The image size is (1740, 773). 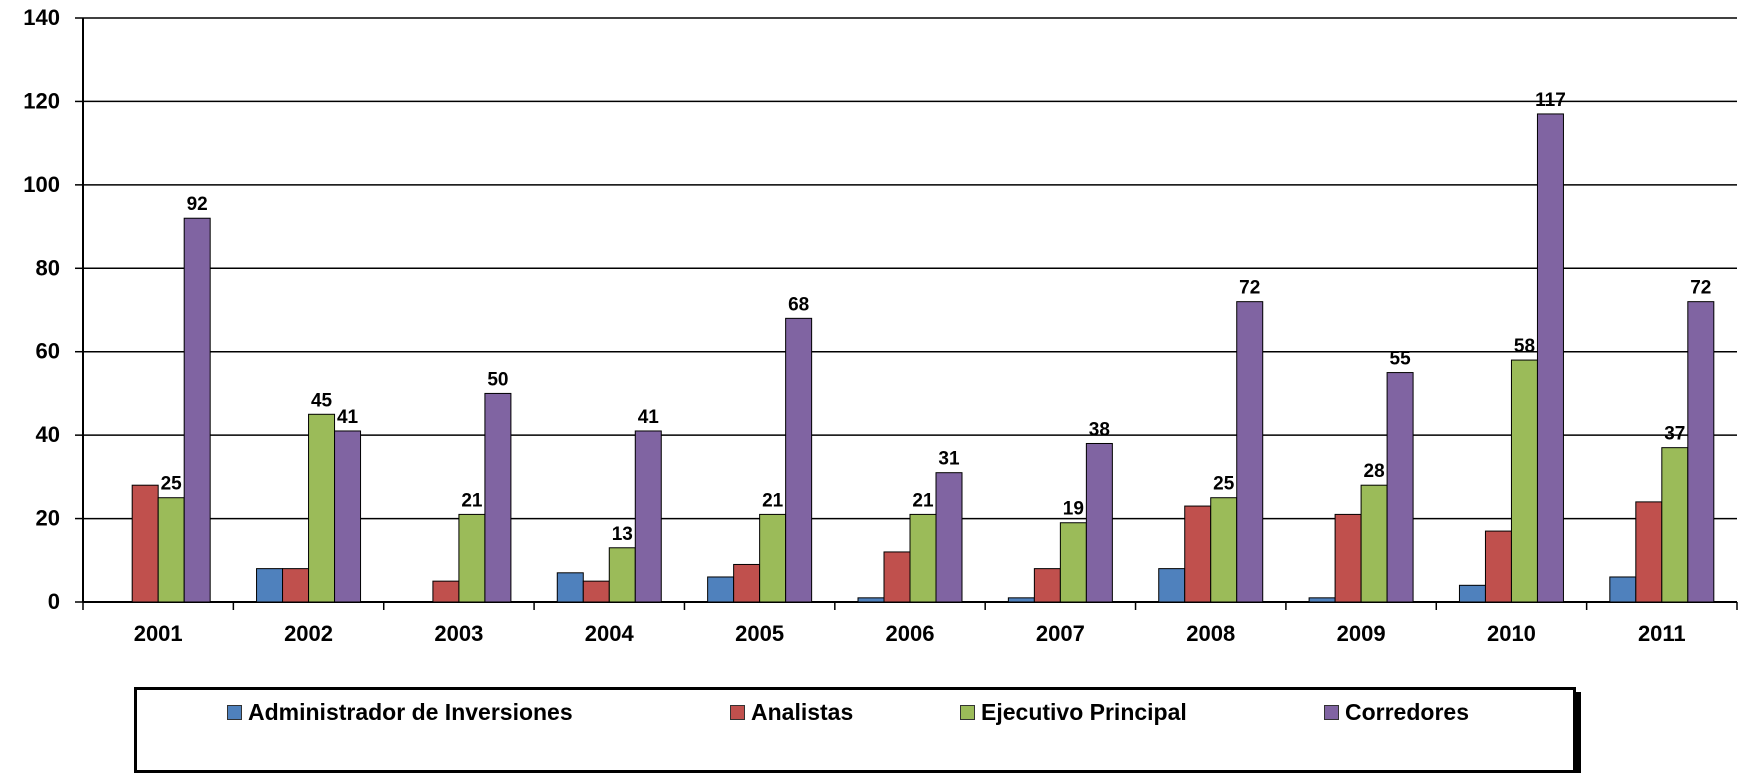 I want to click on data-label: 13, so click(x=622, y=534).